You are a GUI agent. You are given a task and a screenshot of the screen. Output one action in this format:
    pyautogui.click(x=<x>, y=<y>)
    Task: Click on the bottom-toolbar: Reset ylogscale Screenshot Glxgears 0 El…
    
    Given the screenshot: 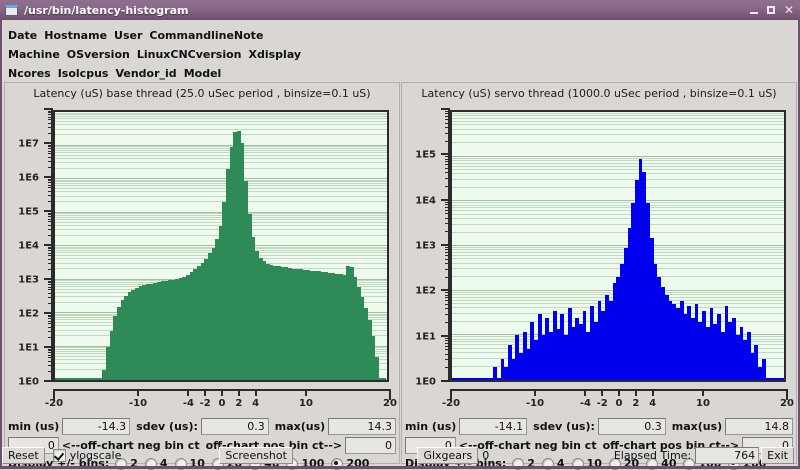 What is the action you would take?
    pyautogui.click(x=399, y=455)
    